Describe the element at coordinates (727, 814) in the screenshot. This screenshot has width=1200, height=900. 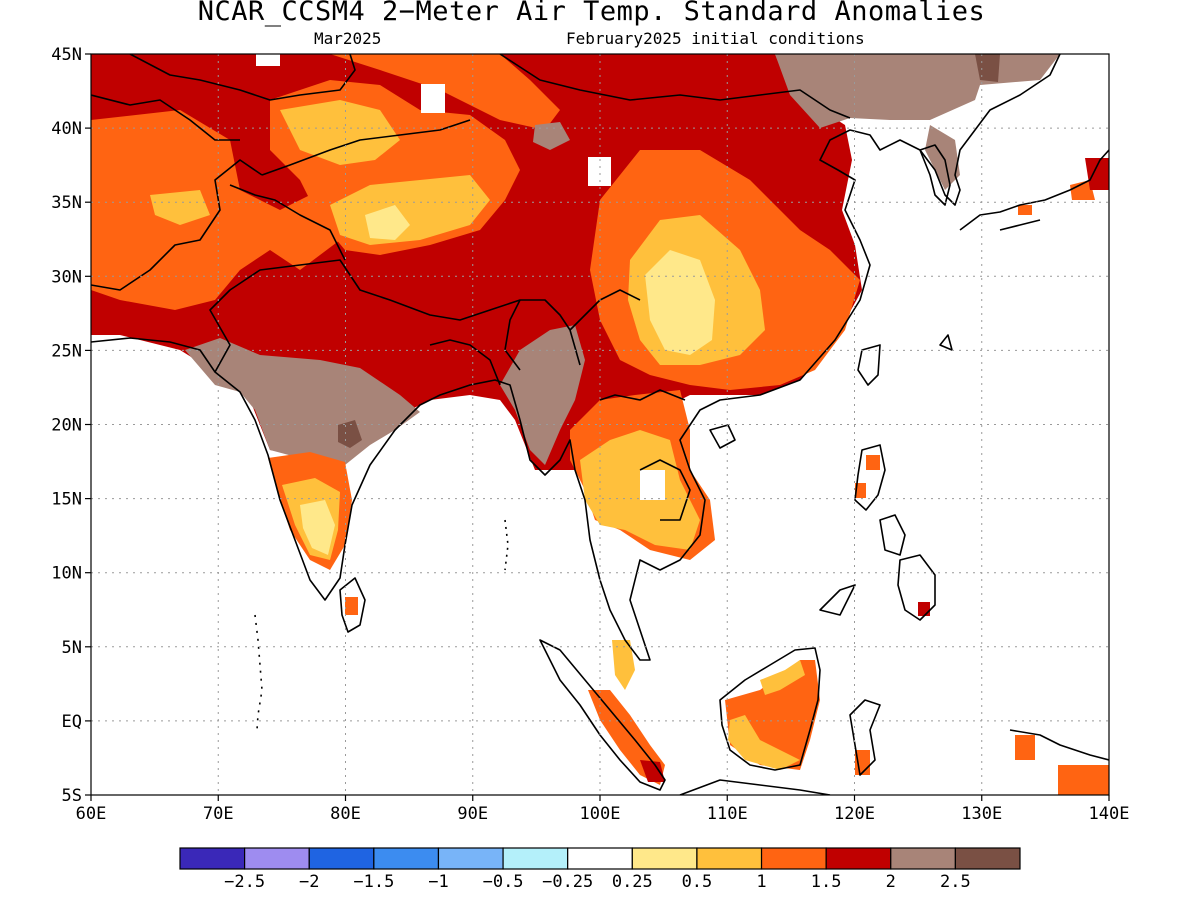
I see `lon-tick-label: 110E` at that location.